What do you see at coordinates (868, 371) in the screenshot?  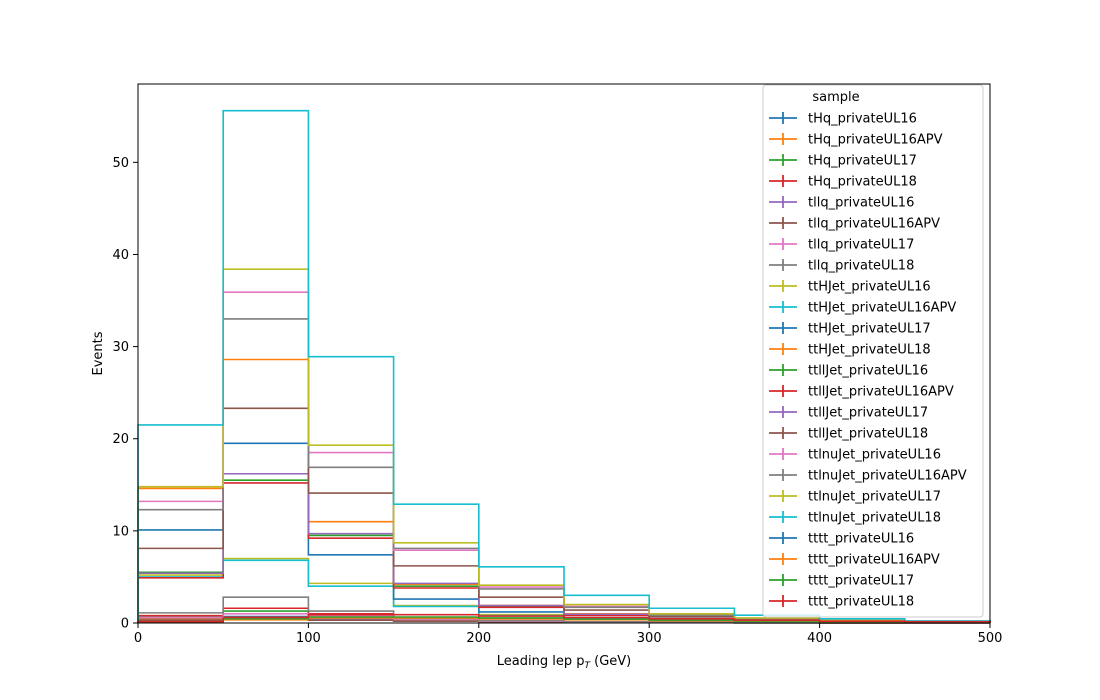 I see `legend-label-12: ttllJet_privateUL16` at bounding box center [868, 371].